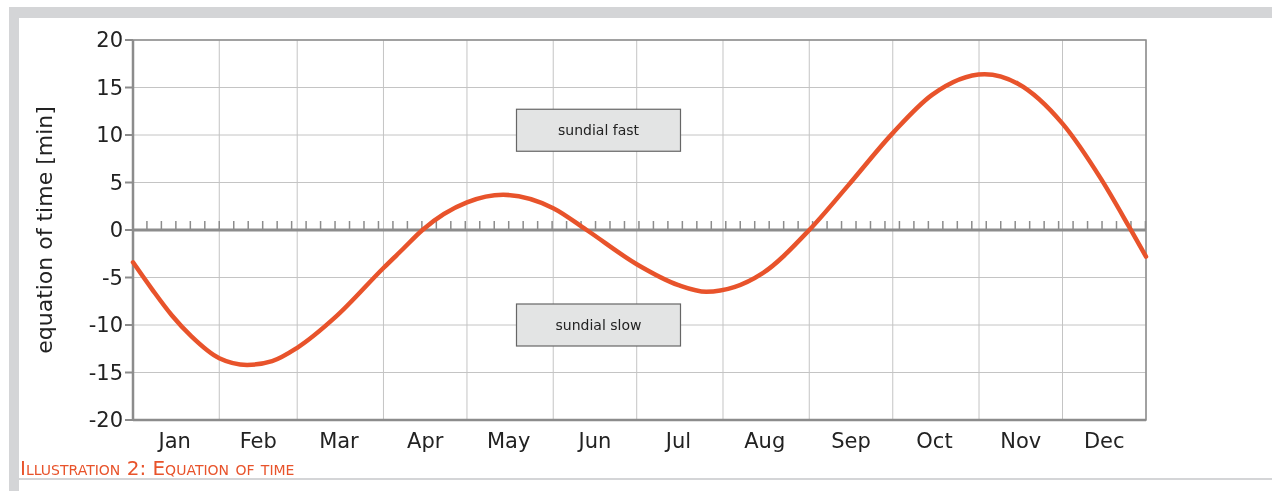 This screenshot has width=1272, height=491. Describe the element at coordinates (116, 230) in the screenshot. I see `y-tick-label: 0` at that location.